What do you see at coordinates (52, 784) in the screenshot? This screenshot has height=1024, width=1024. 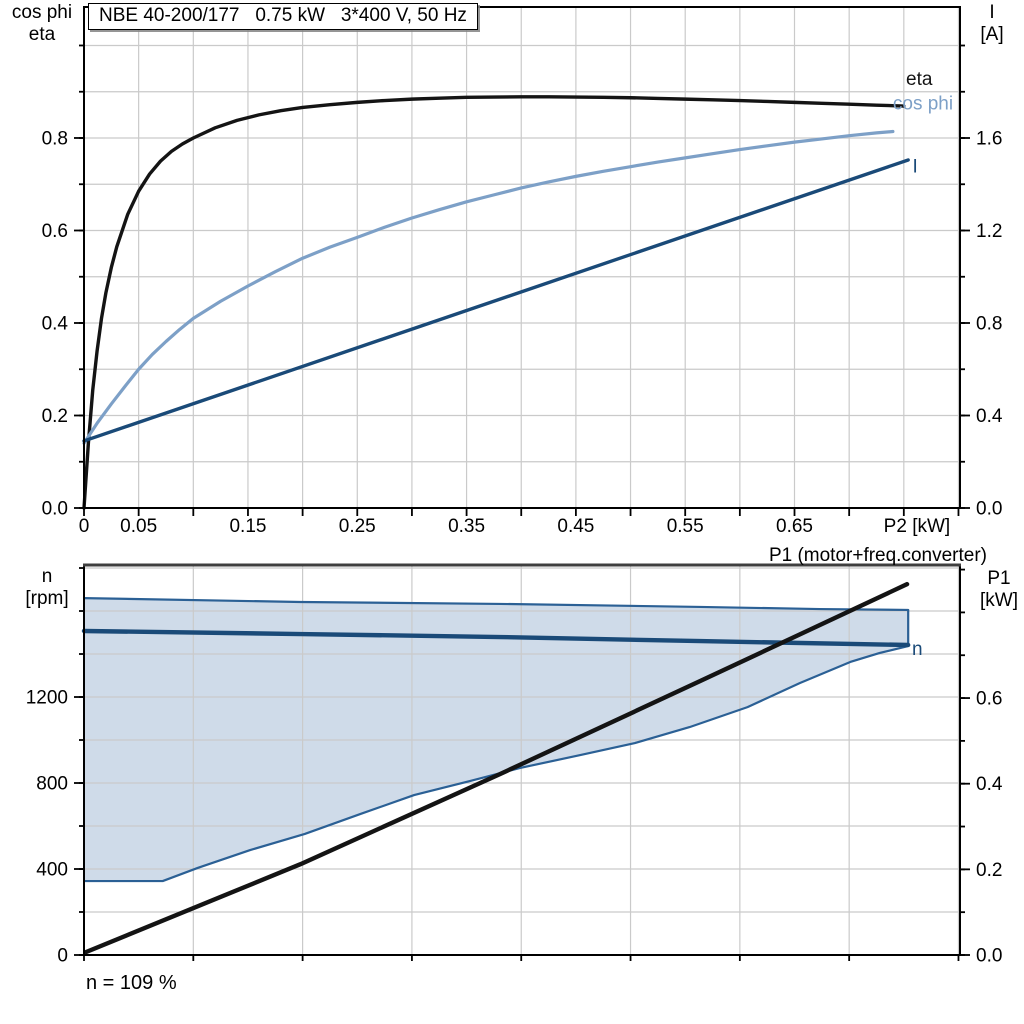 I see `y-left-tick-label: 800` at bounding box center [52, 784].